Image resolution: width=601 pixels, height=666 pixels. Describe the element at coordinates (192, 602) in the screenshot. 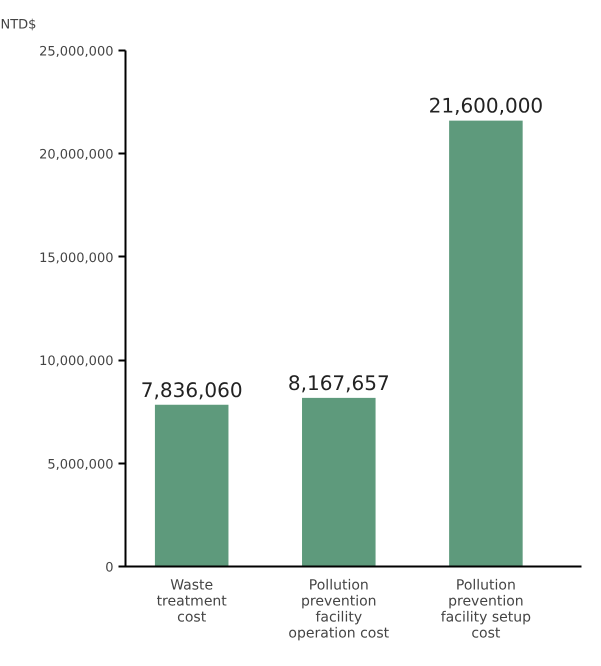

I see `x-tick-label: Waste treatment cost` at that location.